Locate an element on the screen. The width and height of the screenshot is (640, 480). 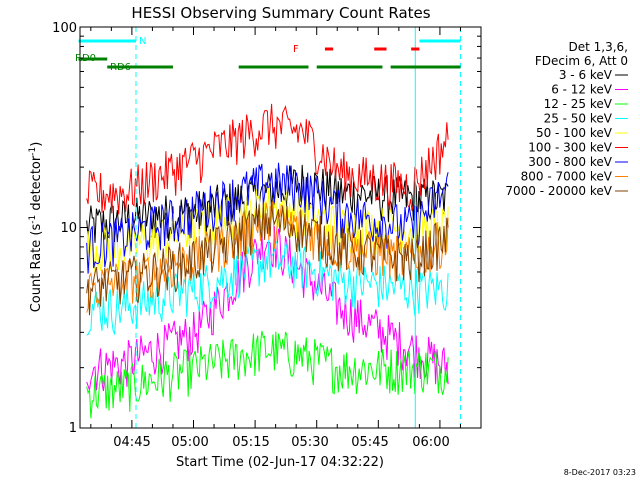
y-axis-label-sup2: -1 is located at coordinates (33, 151).